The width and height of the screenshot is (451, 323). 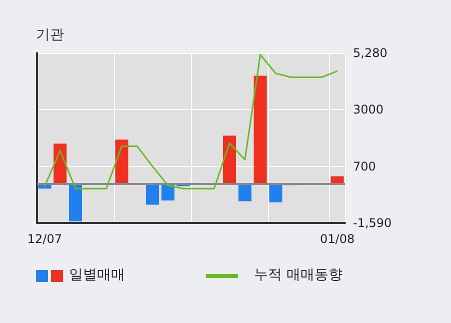 What do you see at coordinates (44, 239) in the screenshot?
I see `x-tick-label: 12/07` at bounding box center [44, 239].